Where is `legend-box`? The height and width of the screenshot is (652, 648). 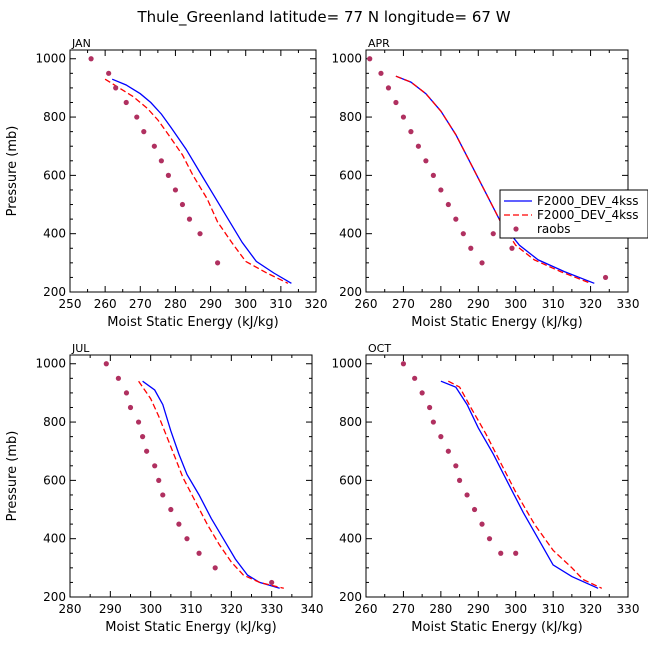 legend-box is located at coordinates (573, 214).